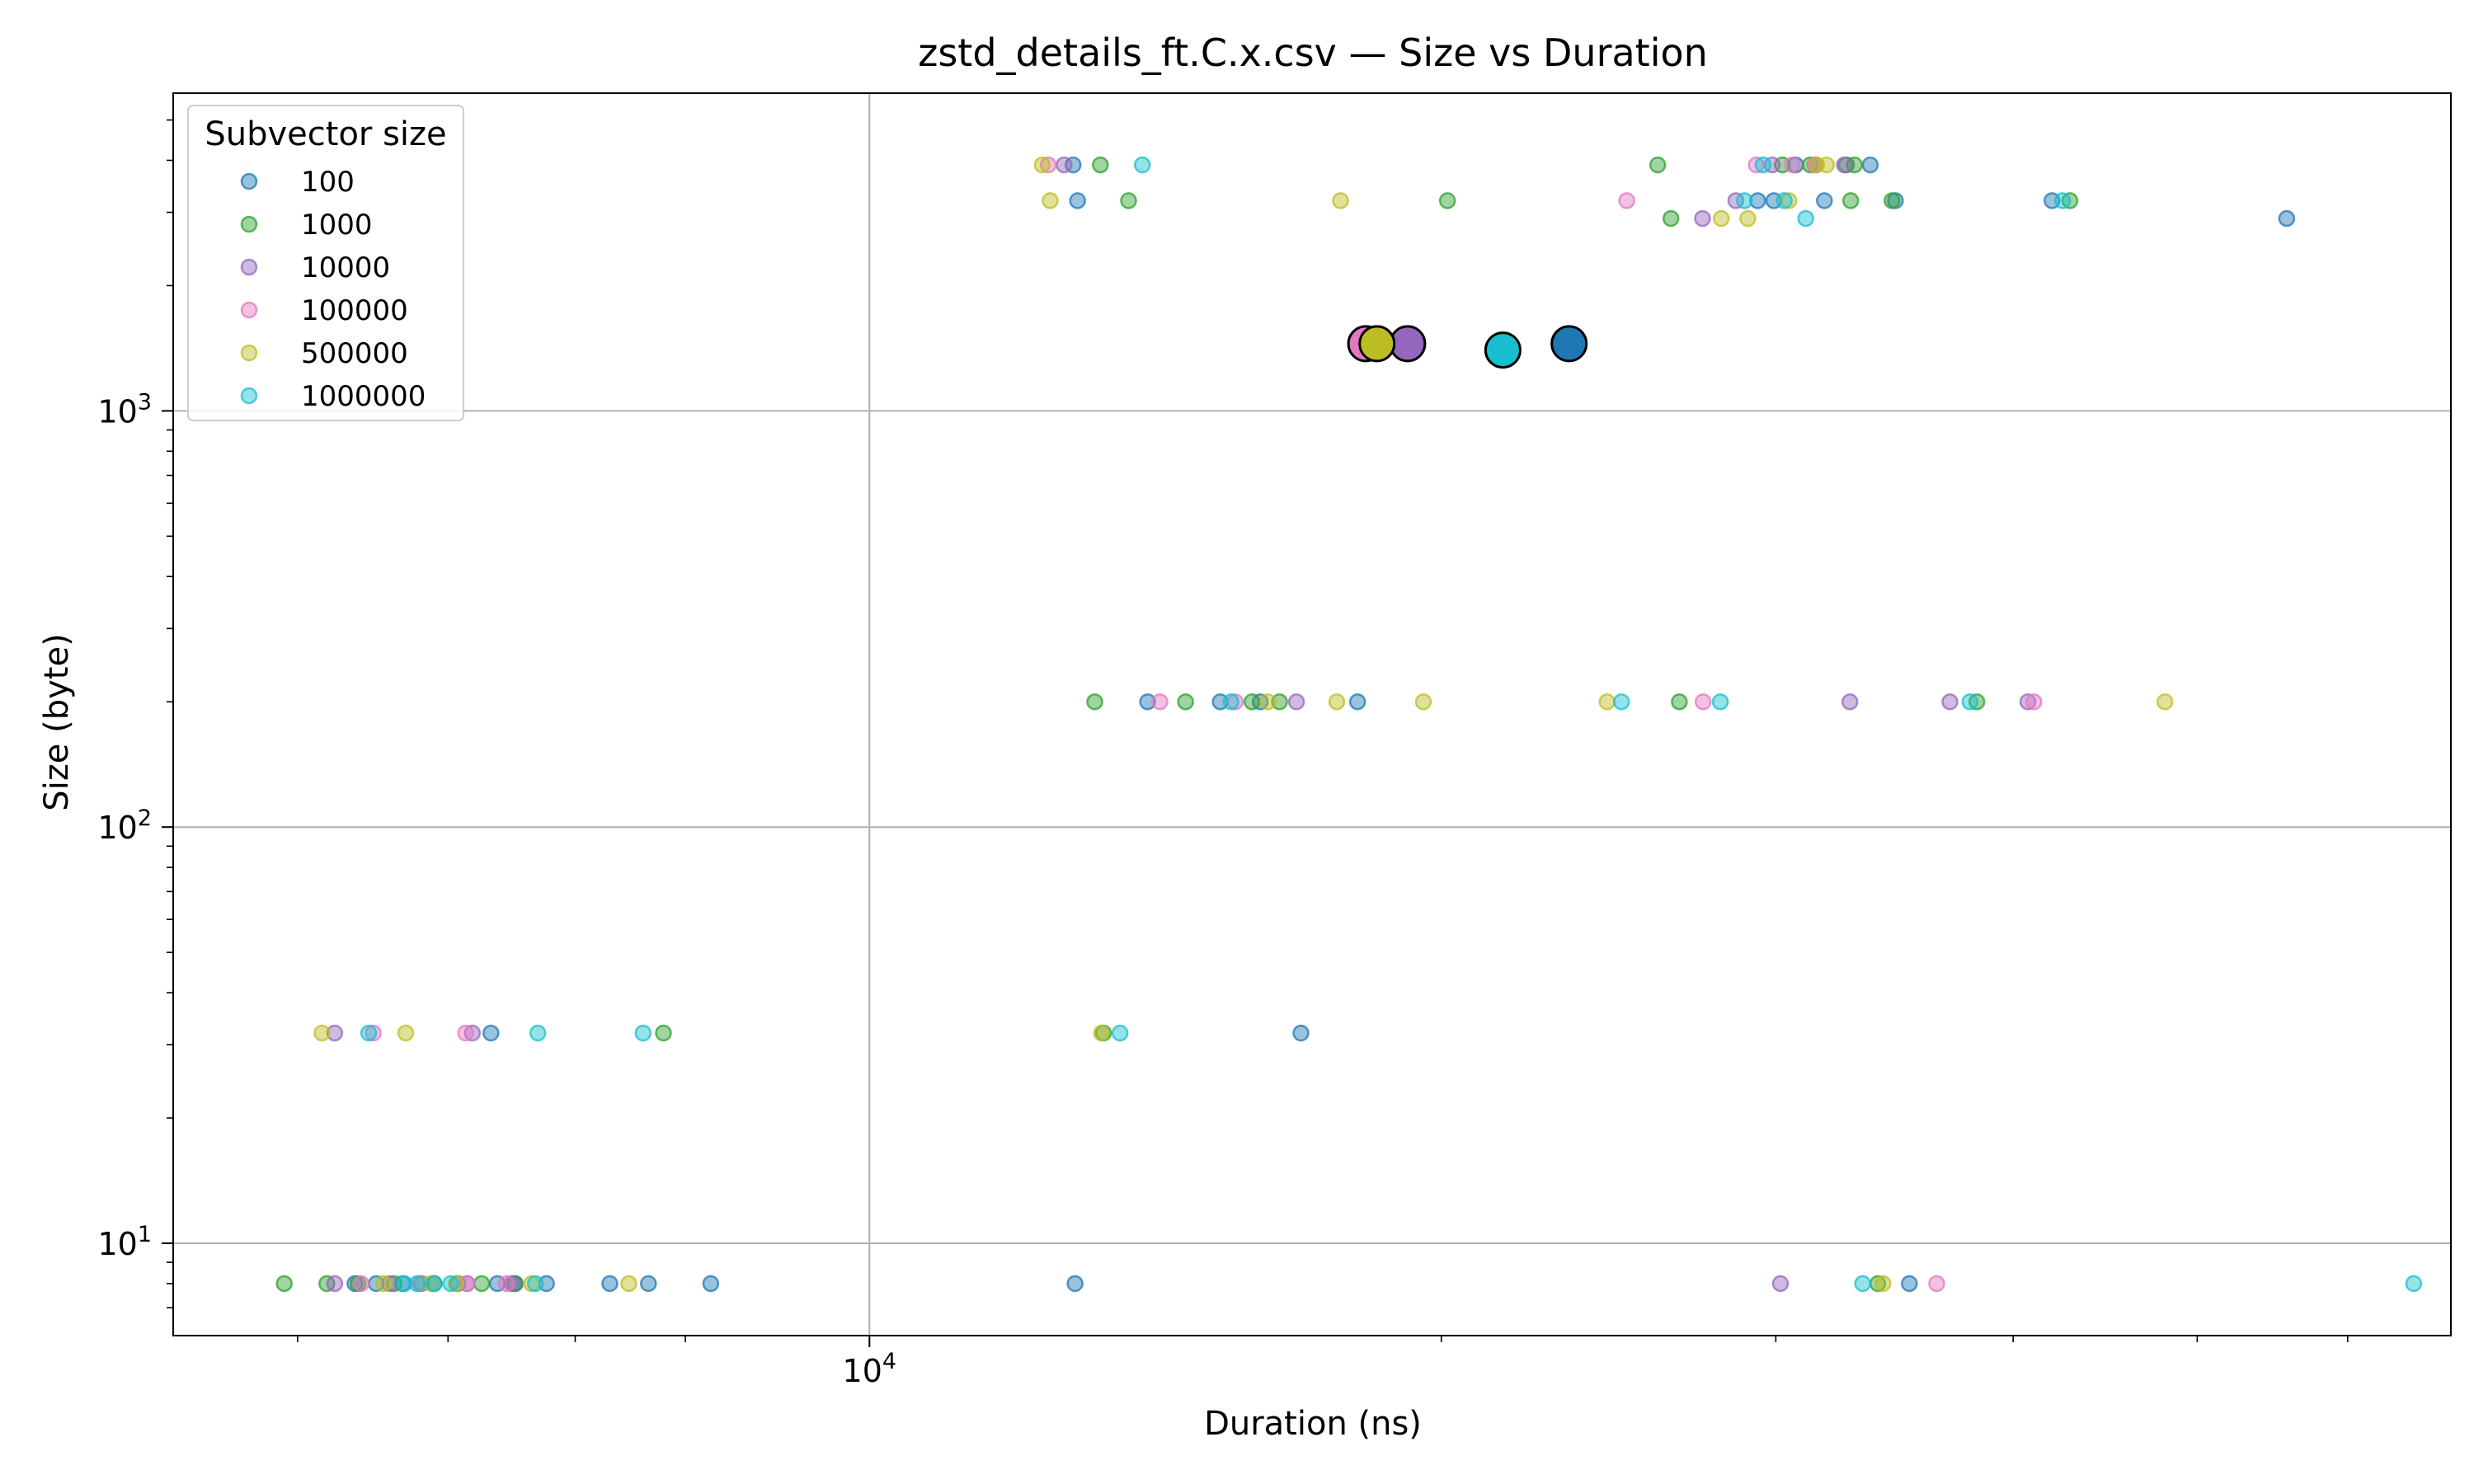 The image size is (2474, 1484). I want to click on legend-title: Subvector size, so click(325, 134).